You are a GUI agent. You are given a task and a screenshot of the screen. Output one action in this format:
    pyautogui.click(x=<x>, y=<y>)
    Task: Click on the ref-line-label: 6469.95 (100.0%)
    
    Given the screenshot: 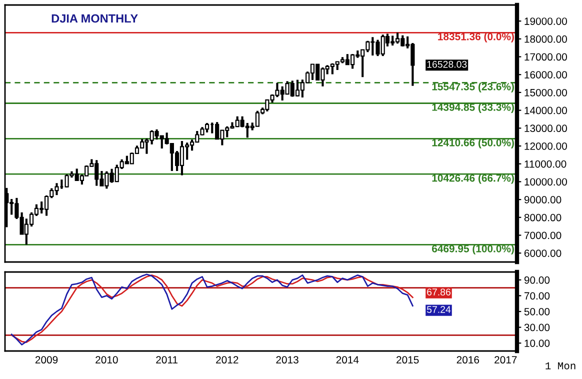 What is the action you would take?
    pyautogui.click(x=473, y=249)
    